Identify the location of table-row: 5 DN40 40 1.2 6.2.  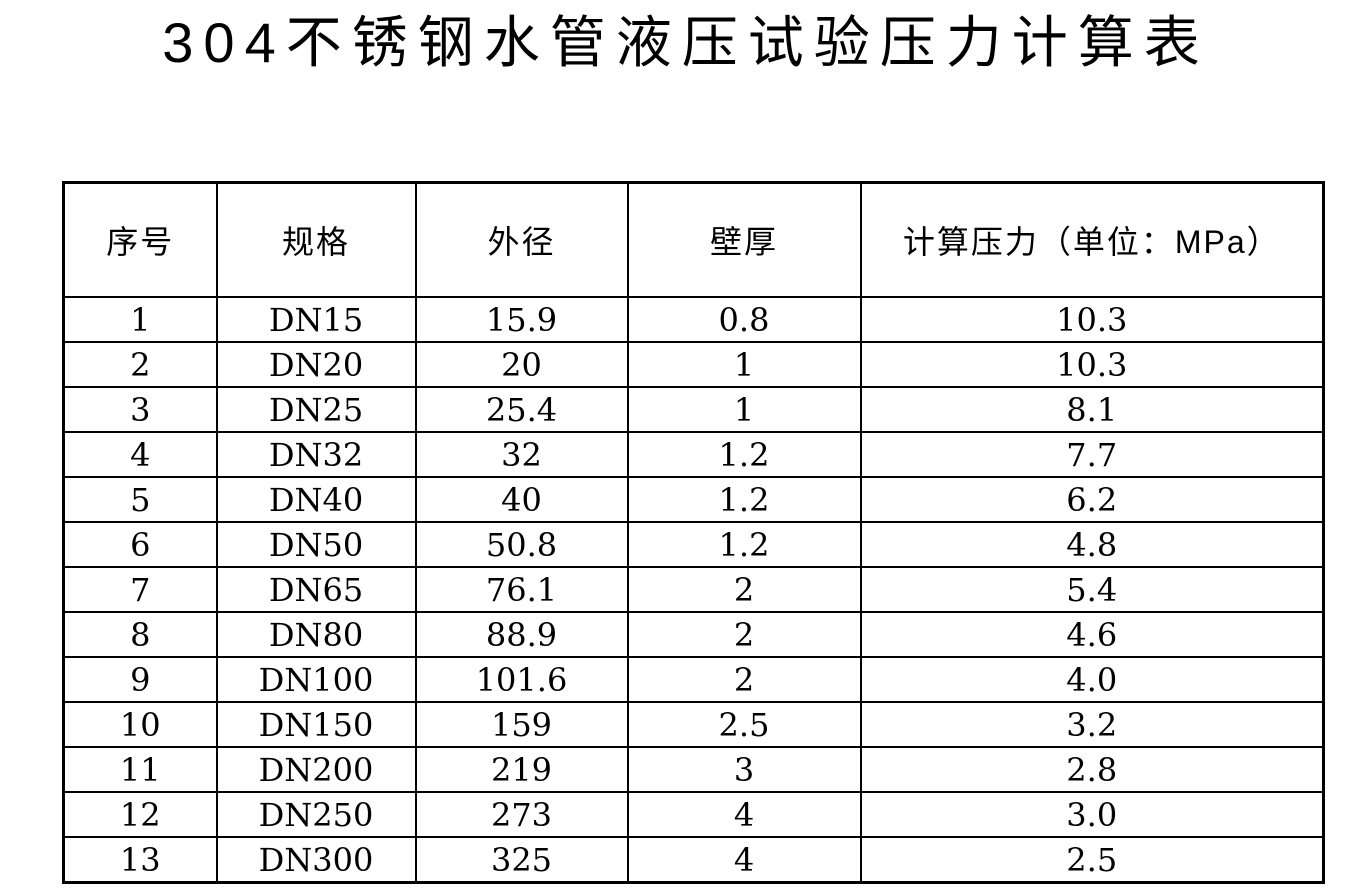
(693, 499).